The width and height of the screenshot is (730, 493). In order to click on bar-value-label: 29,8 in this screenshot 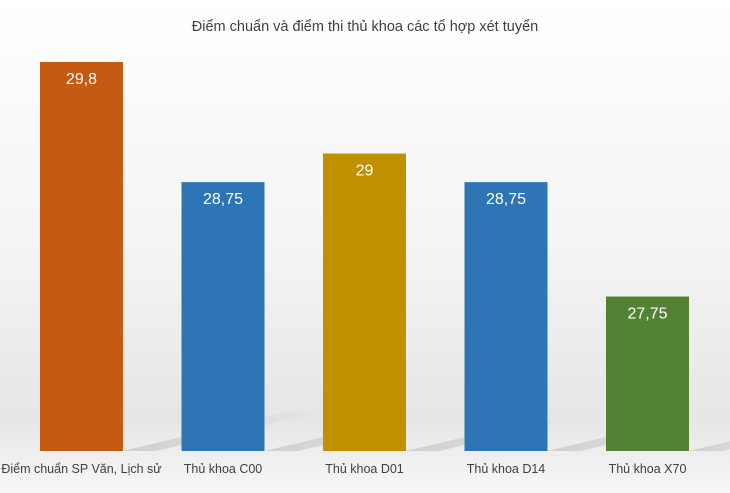, I will do `click(81, 79)`.